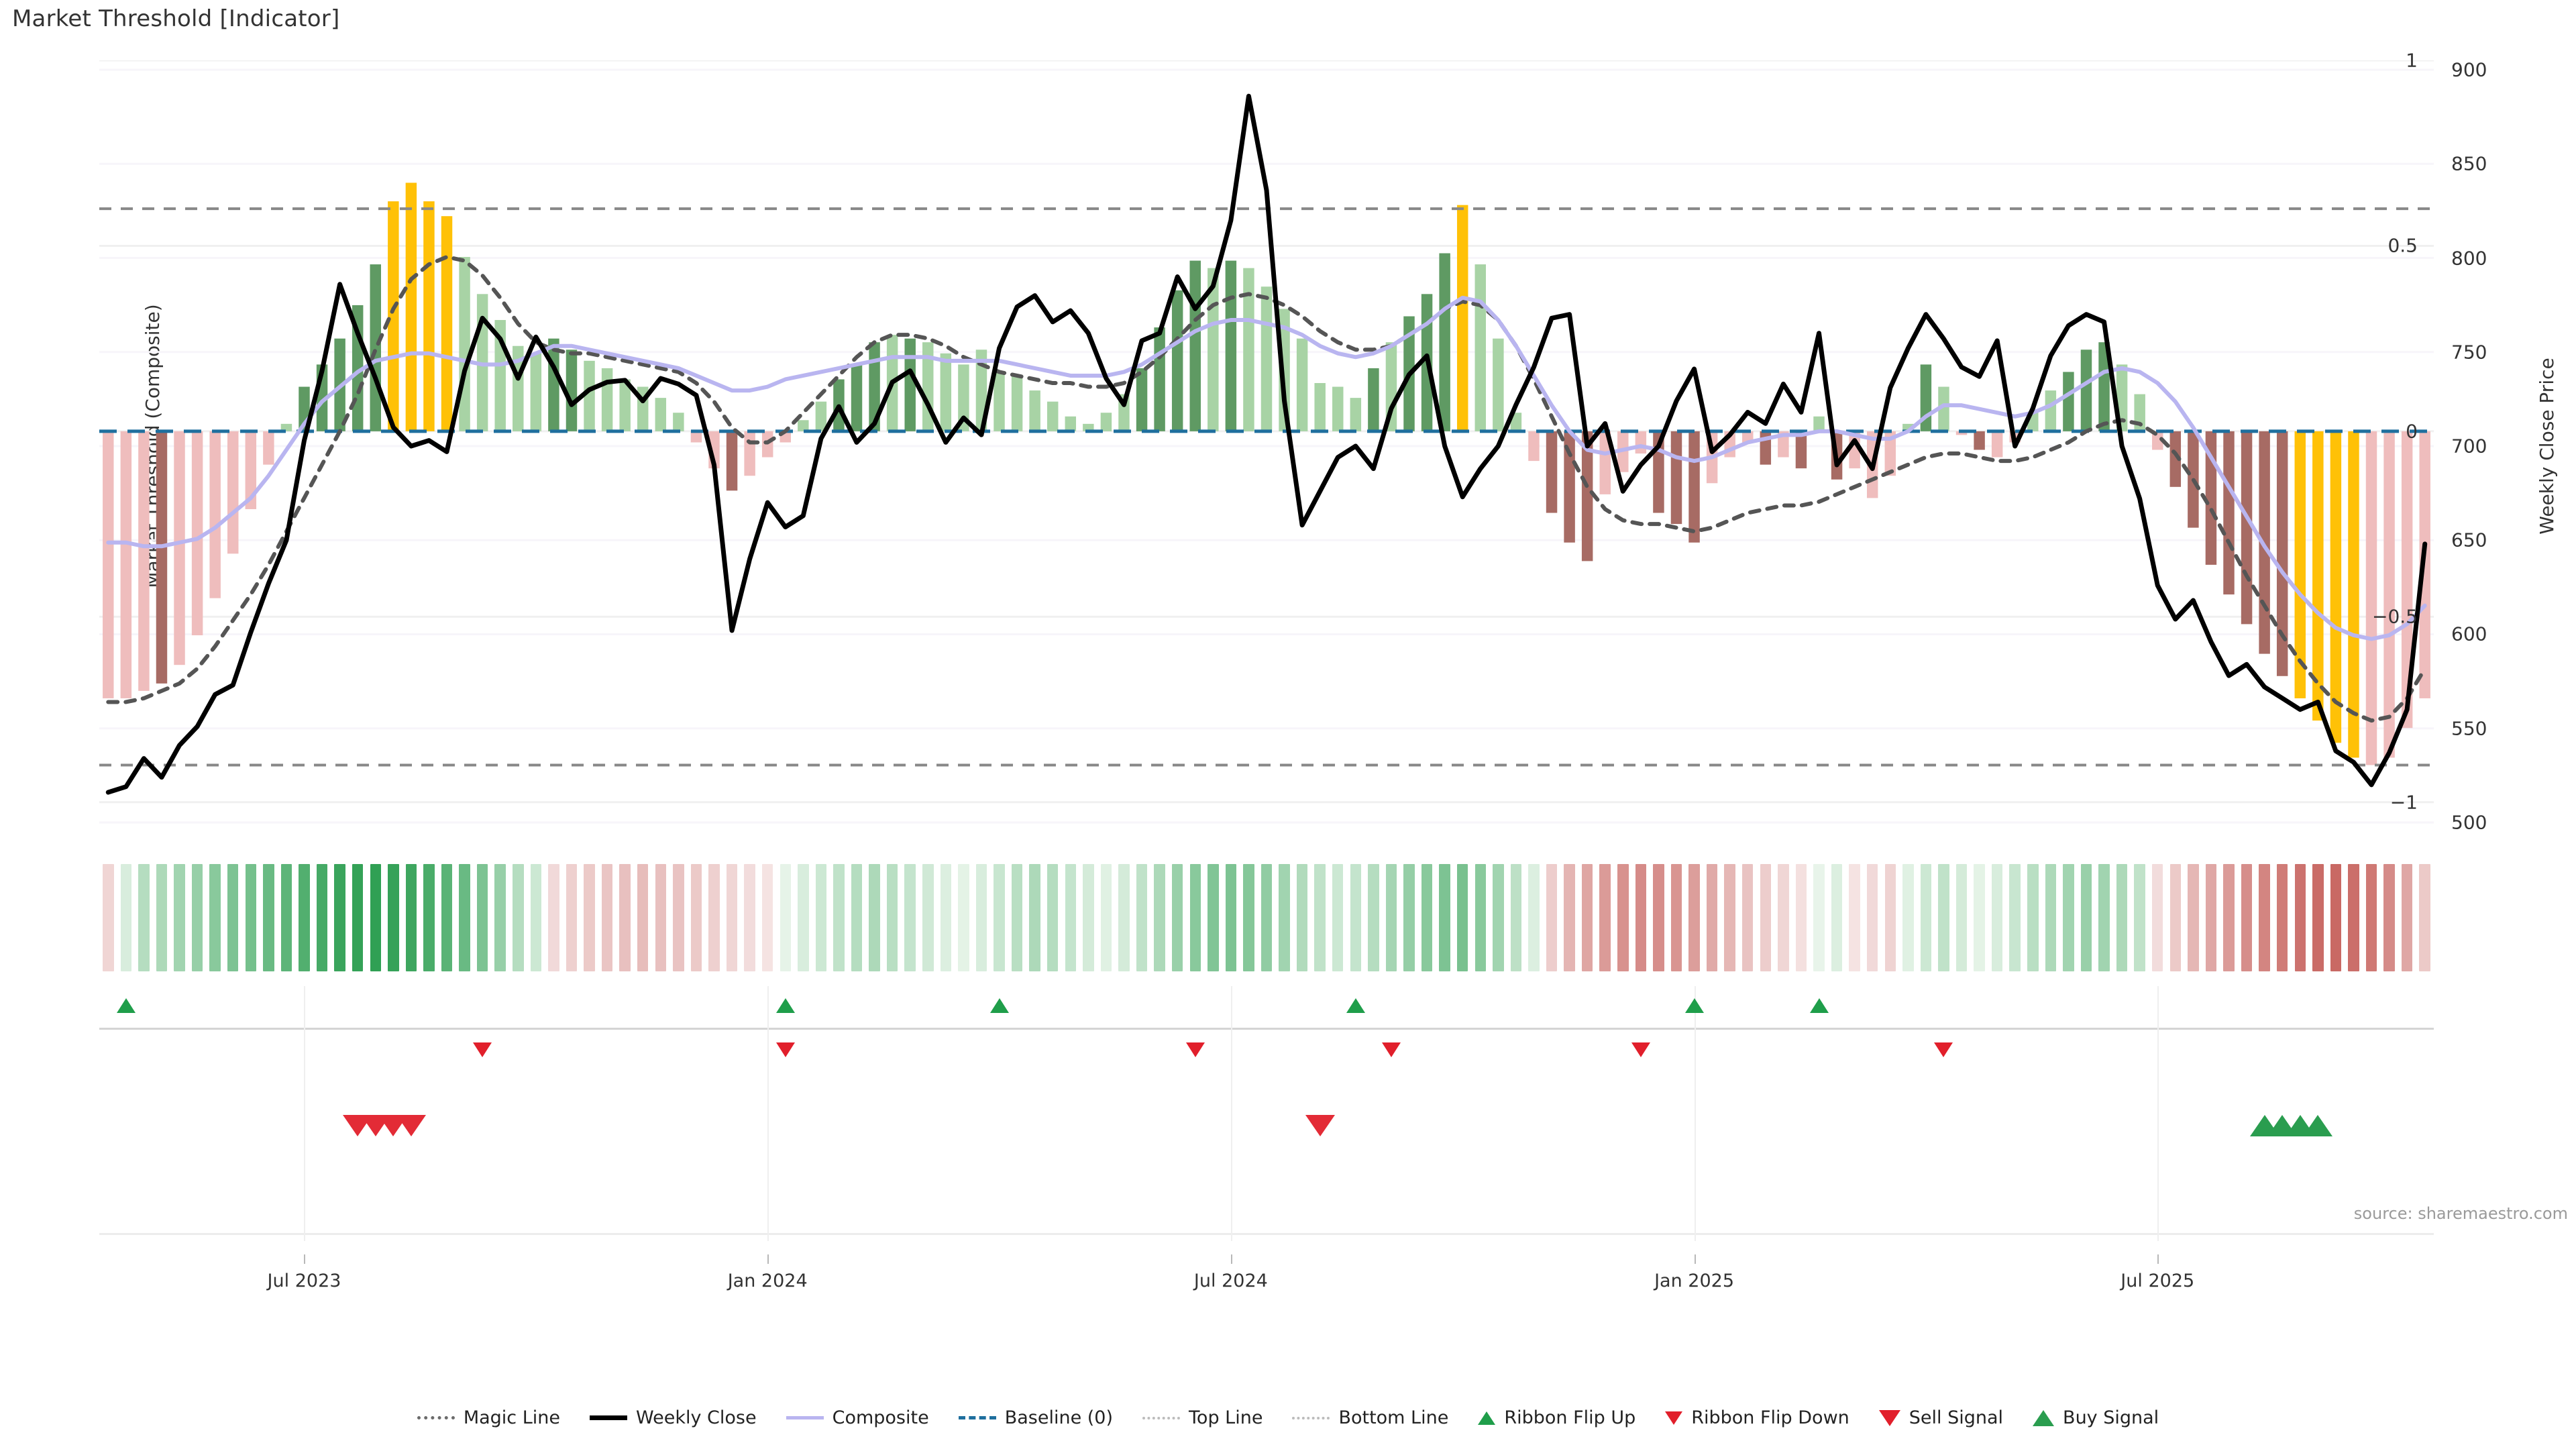  Describe the element at coordinates (1556, 1417) in the screenshot. I see `legend-item-ribbon-flip-up: Ribbon Flip Up` at that location.